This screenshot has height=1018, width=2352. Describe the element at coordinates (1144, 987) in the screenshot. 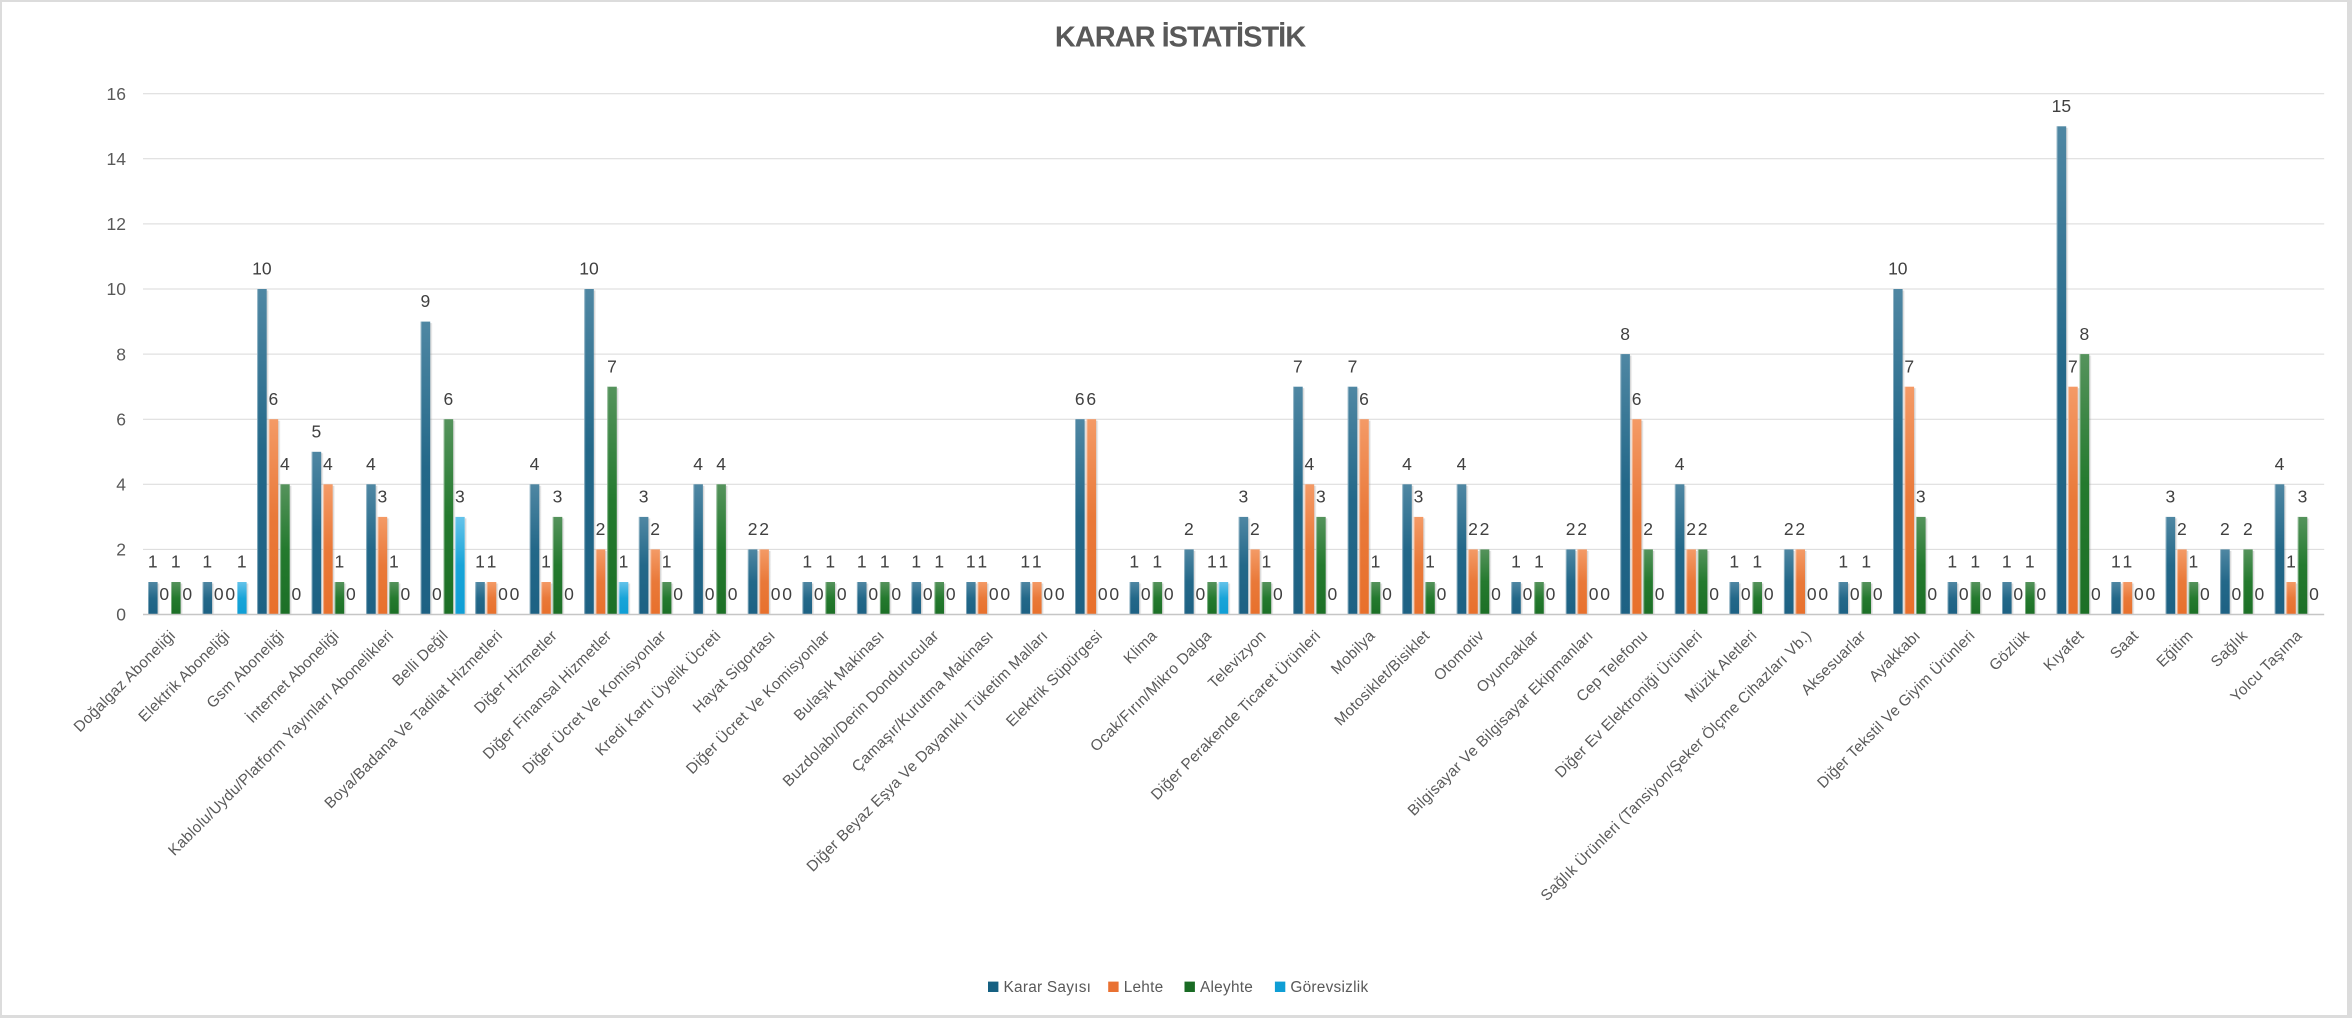

I see `svg-text: Lehte` at that location.